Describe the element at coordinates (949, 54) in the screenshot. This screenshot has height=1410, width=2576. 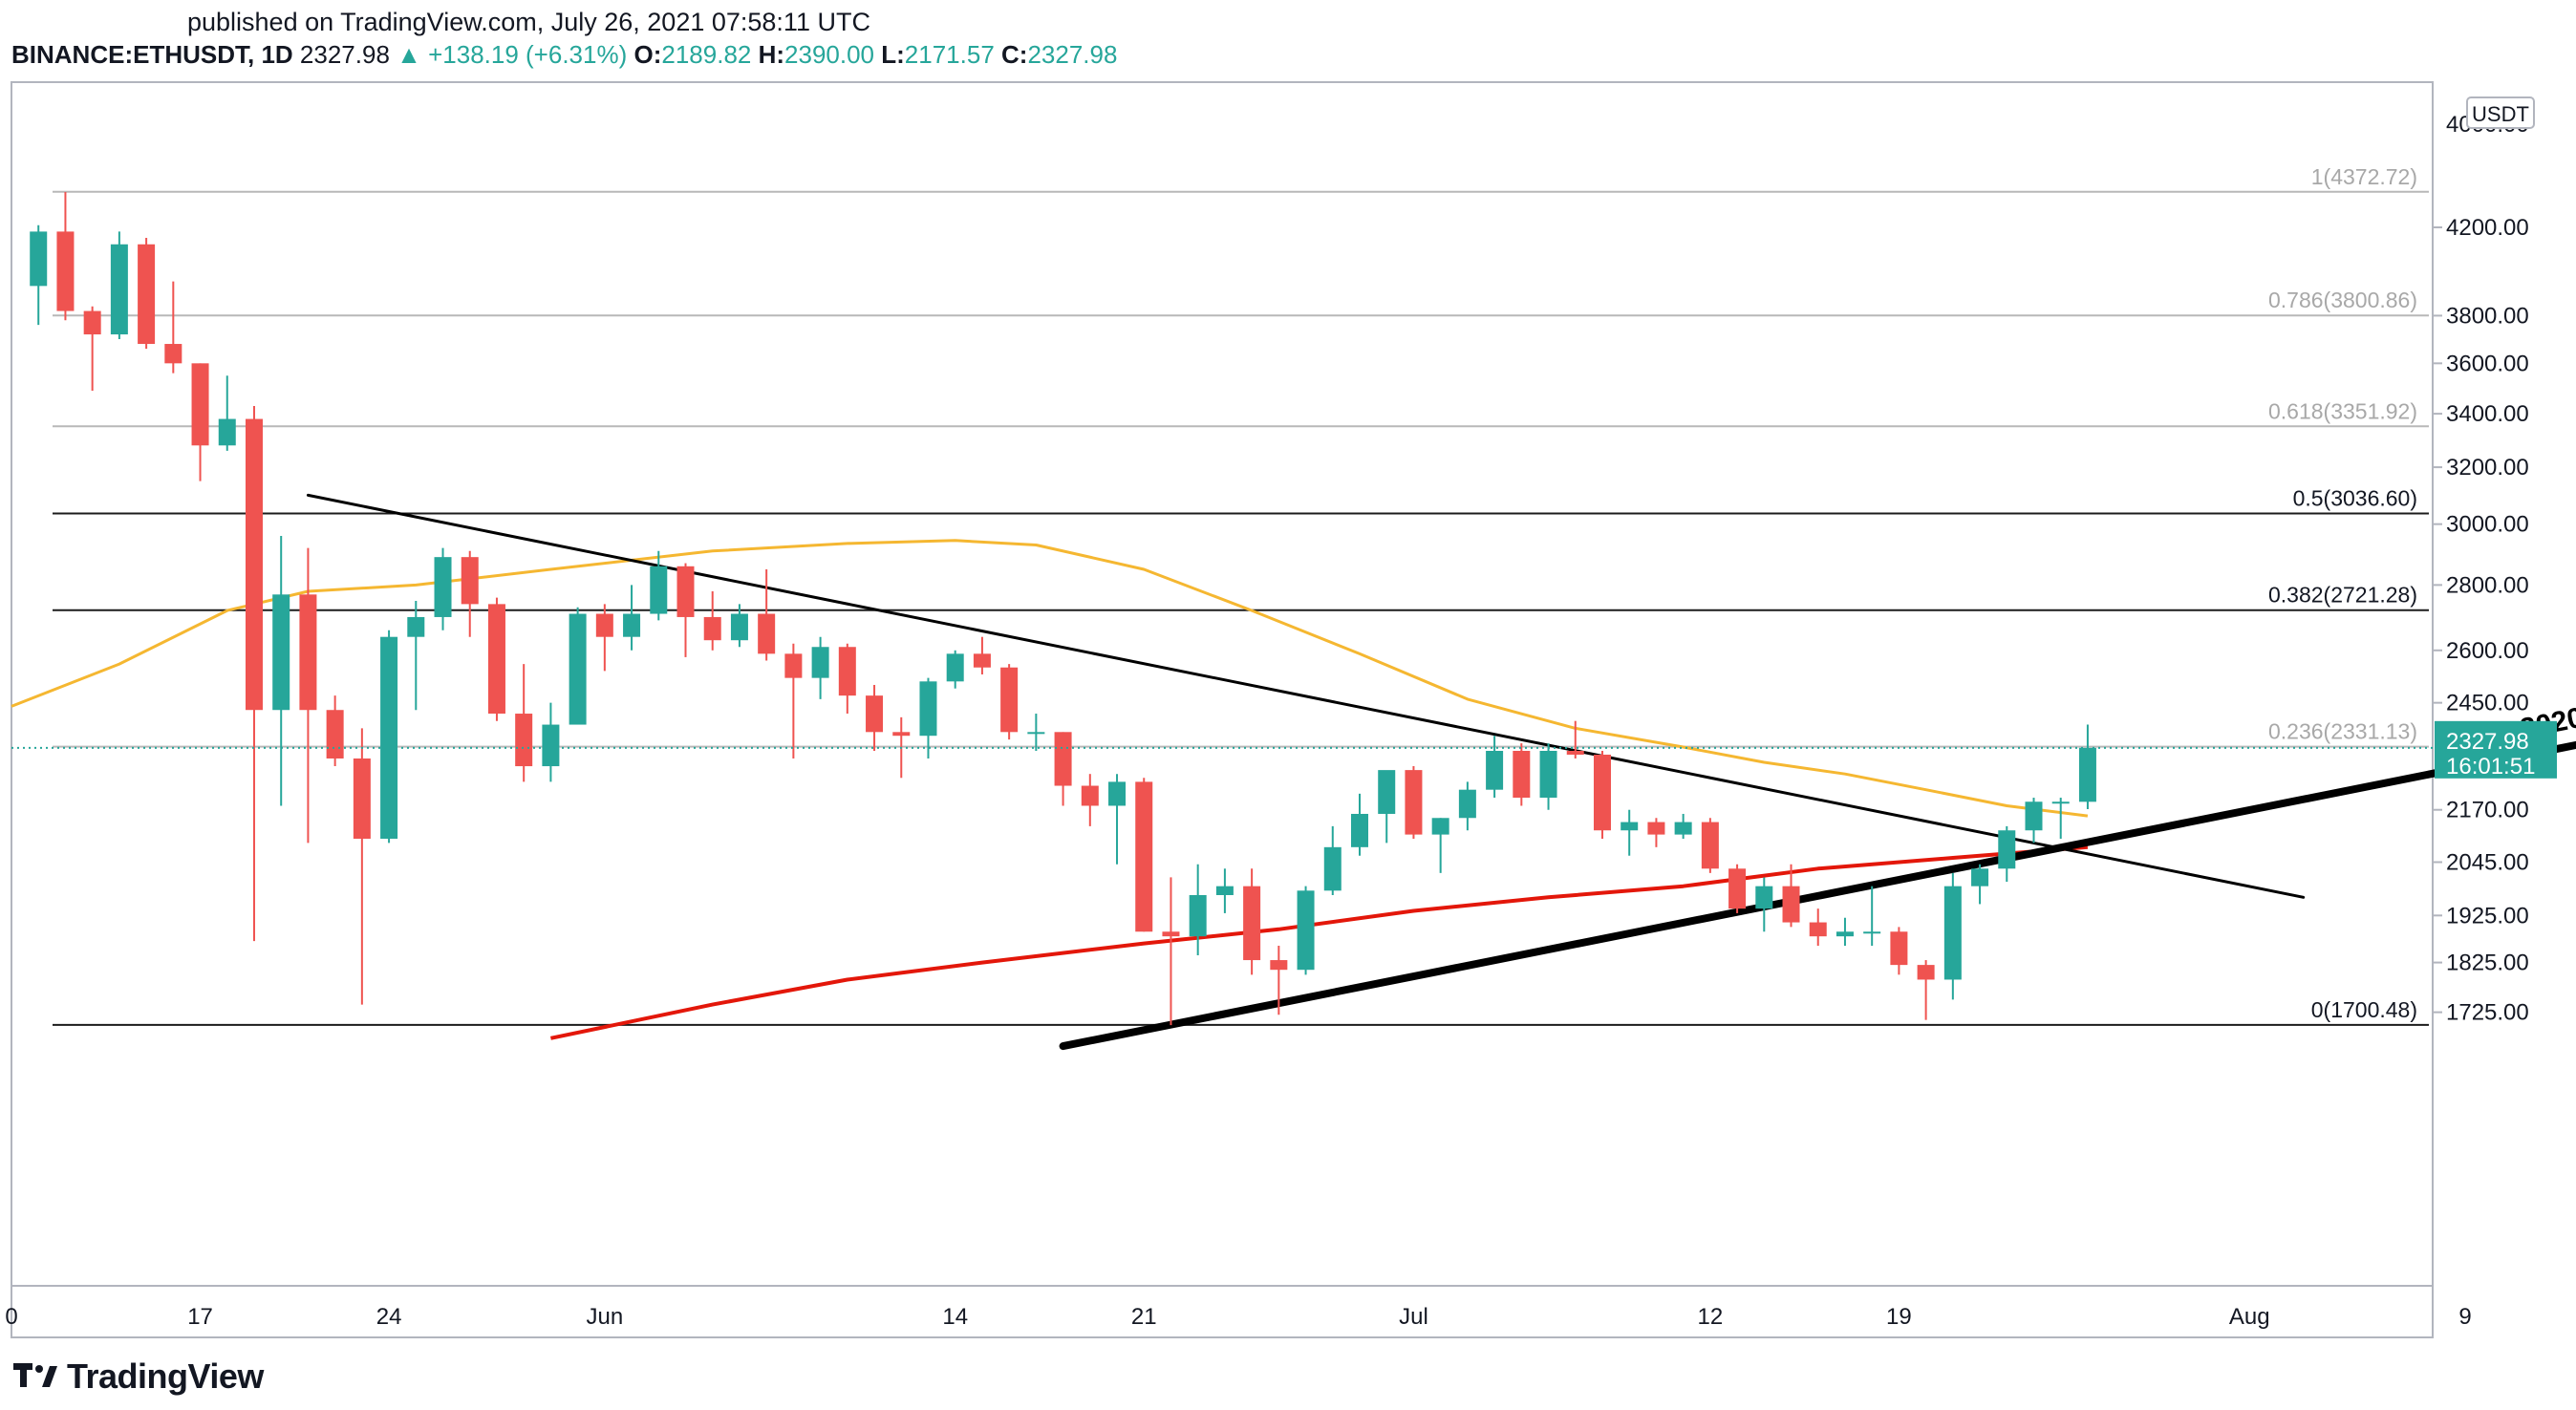
I see `low-value: 2171.57` at that location.